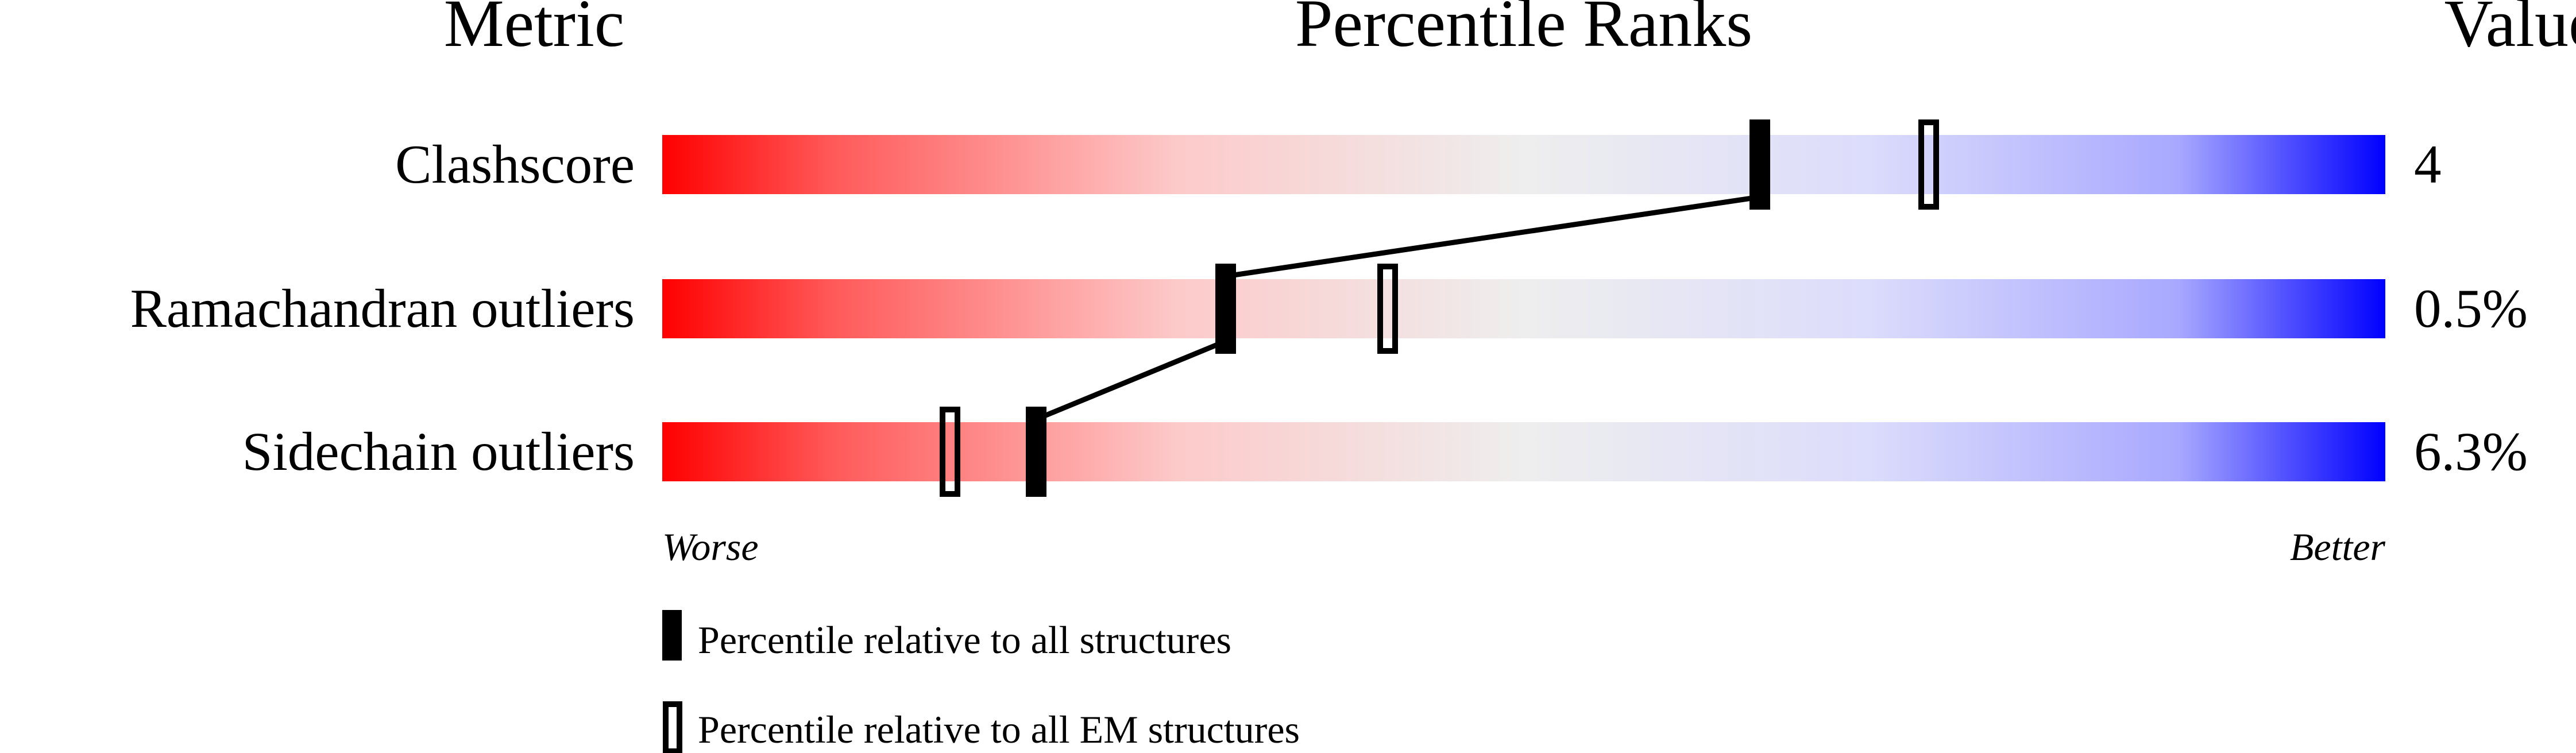  What do you see at coordinates (2338, 547) in the screenshot?
I see `axis-better-label: Better` at bounding box center [2338, 547].